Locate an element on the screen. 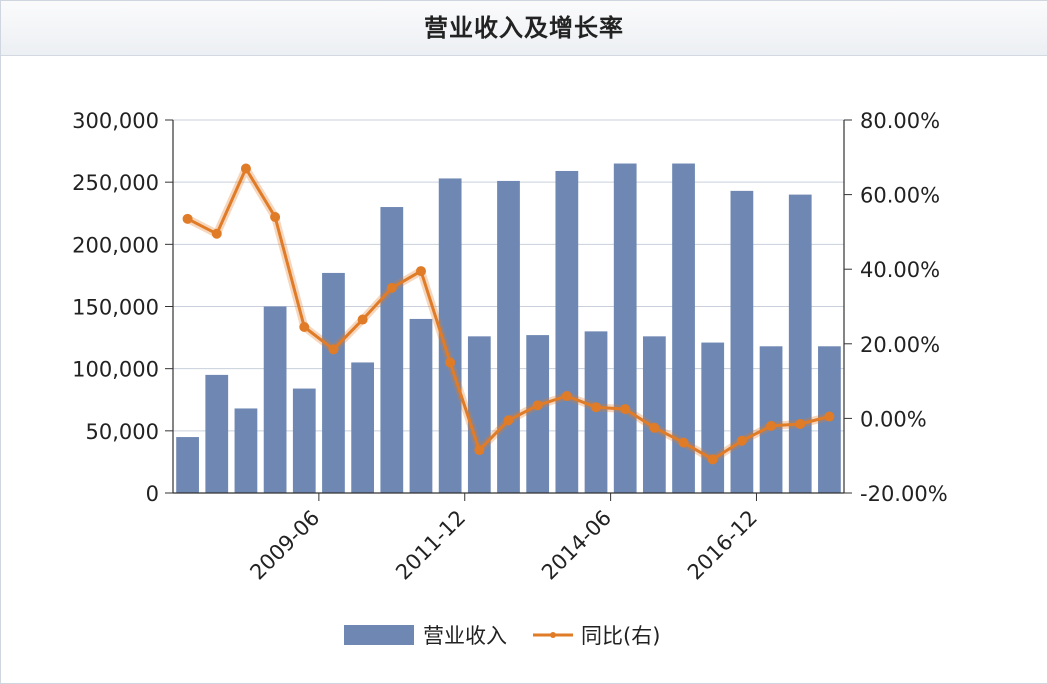 The height and width of the screenshot is (684, 1048). legend-label-growth: 同比(右) is located at coordinates (620, 636).